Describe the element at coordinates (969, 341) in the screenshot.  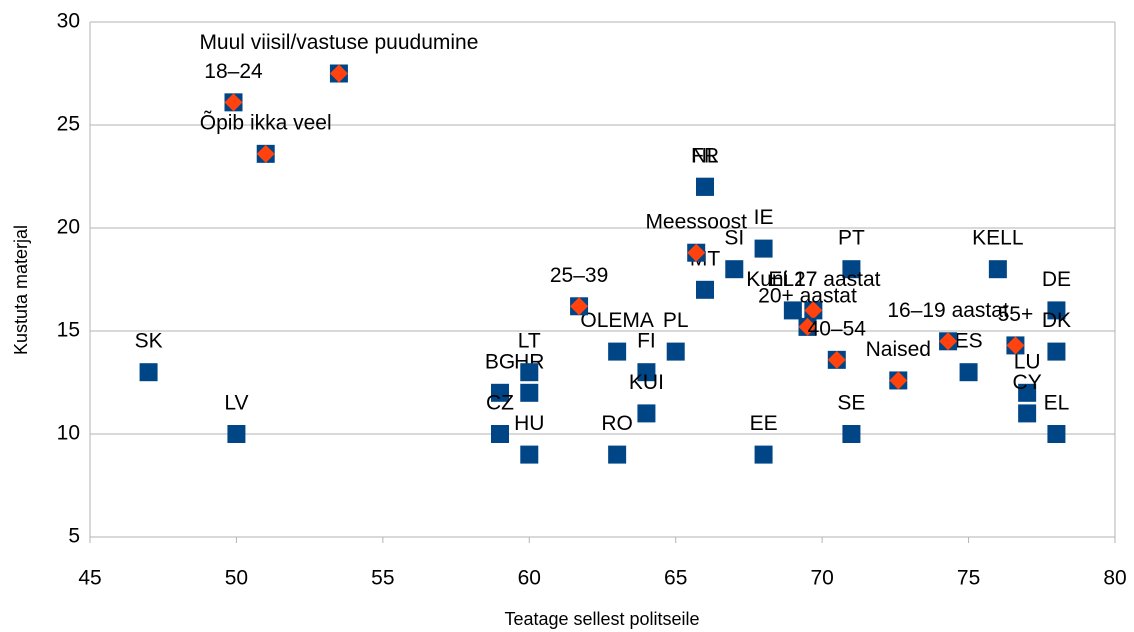
I see `point-label: ES` at that location.